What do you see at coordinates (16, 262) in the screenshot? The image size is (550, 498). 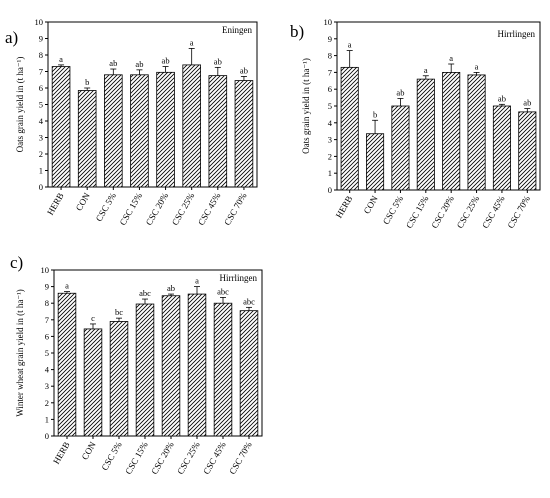 I see `panel-label: c)` at bounding box center [16, 262].